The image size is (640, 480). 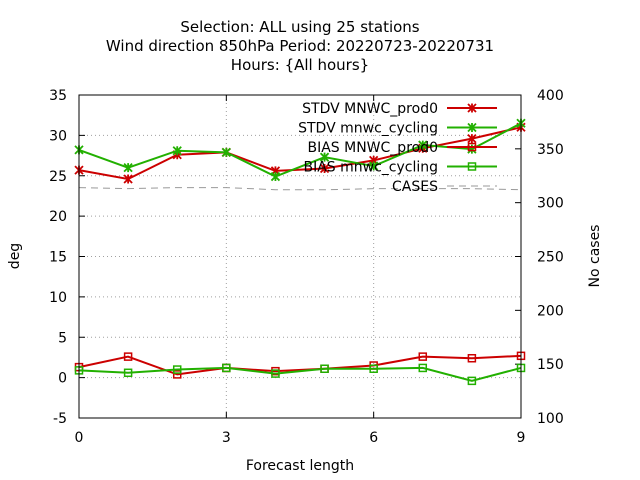 I want to click on y2-tick-label: 150, so click(x=550, y=365).